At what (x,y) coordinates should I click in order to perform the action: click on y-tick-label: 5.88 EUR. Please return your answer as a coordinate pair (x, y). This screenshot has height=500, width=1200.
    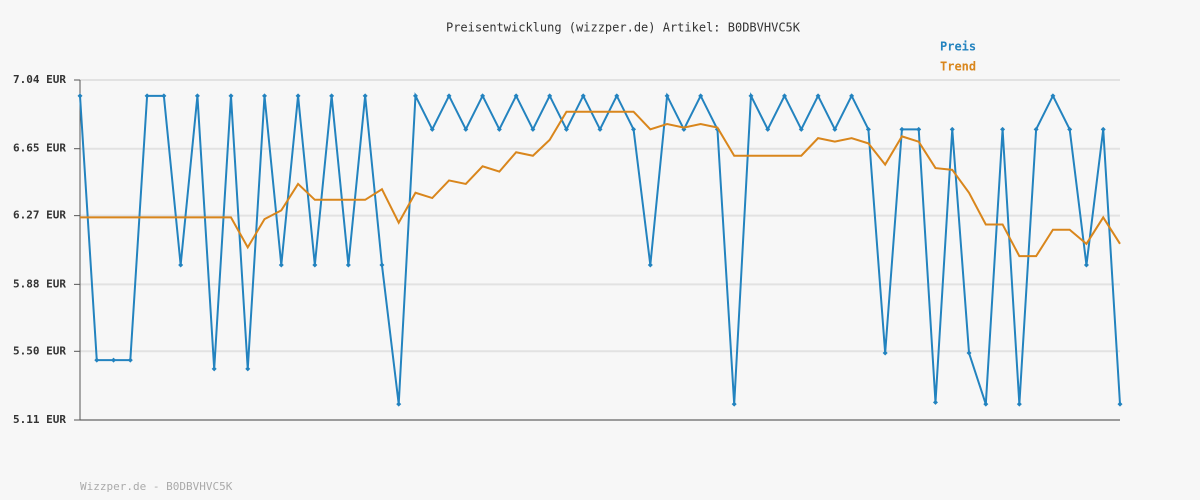
    Looking at the image, I should click on (39, 283).